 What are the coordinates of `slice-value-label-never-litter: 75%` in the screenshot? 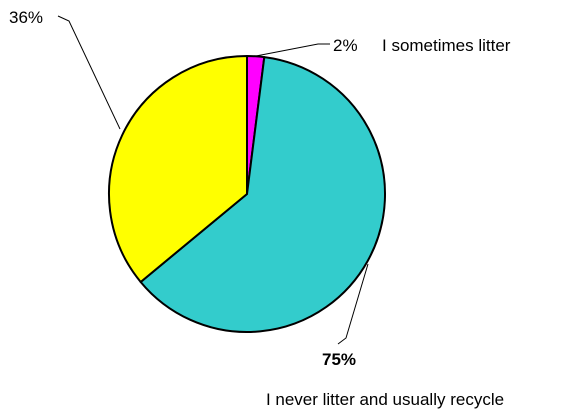 It's located at (339, 359).